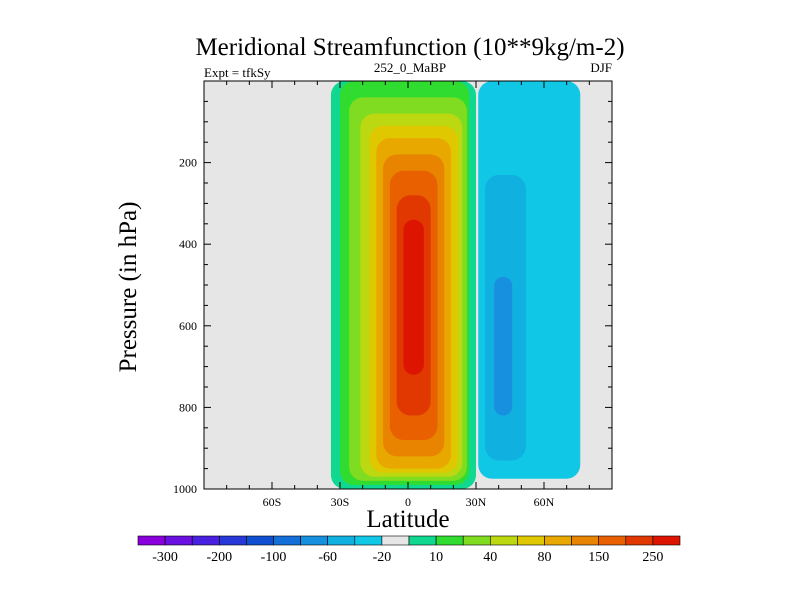 Image resolution: width=800 pixels, height=600 pixels. Describe the element at coordinates (598, 557) in the screenshot. I see `colorbar-label: 150` at that location.